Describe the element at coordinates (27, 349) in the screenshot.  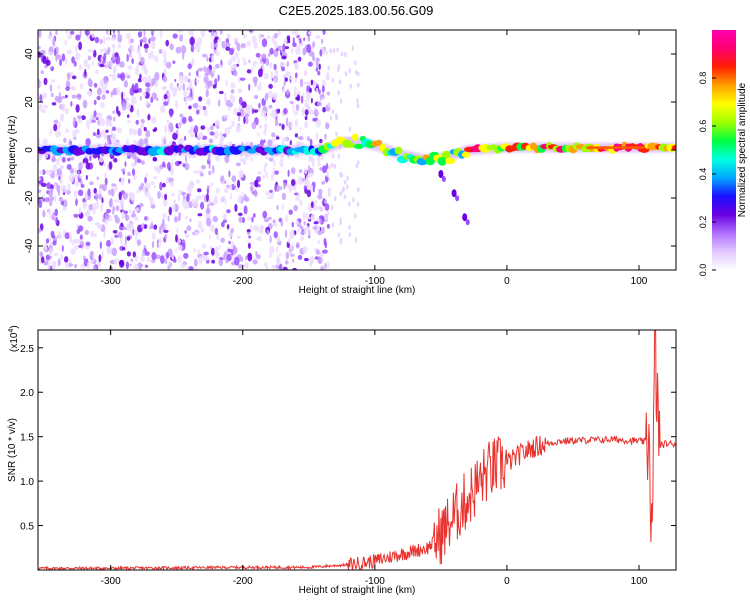
I see `y-tick-label: 2.5` at that location.